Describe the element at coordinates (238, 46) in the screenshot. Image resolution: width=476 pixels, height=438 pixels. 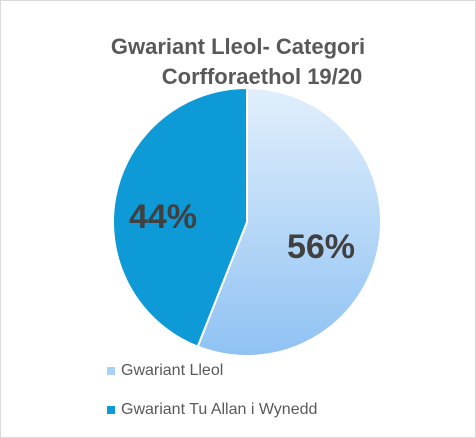
I see `chart-title: Gwariant Lleol- Categori` at that location.